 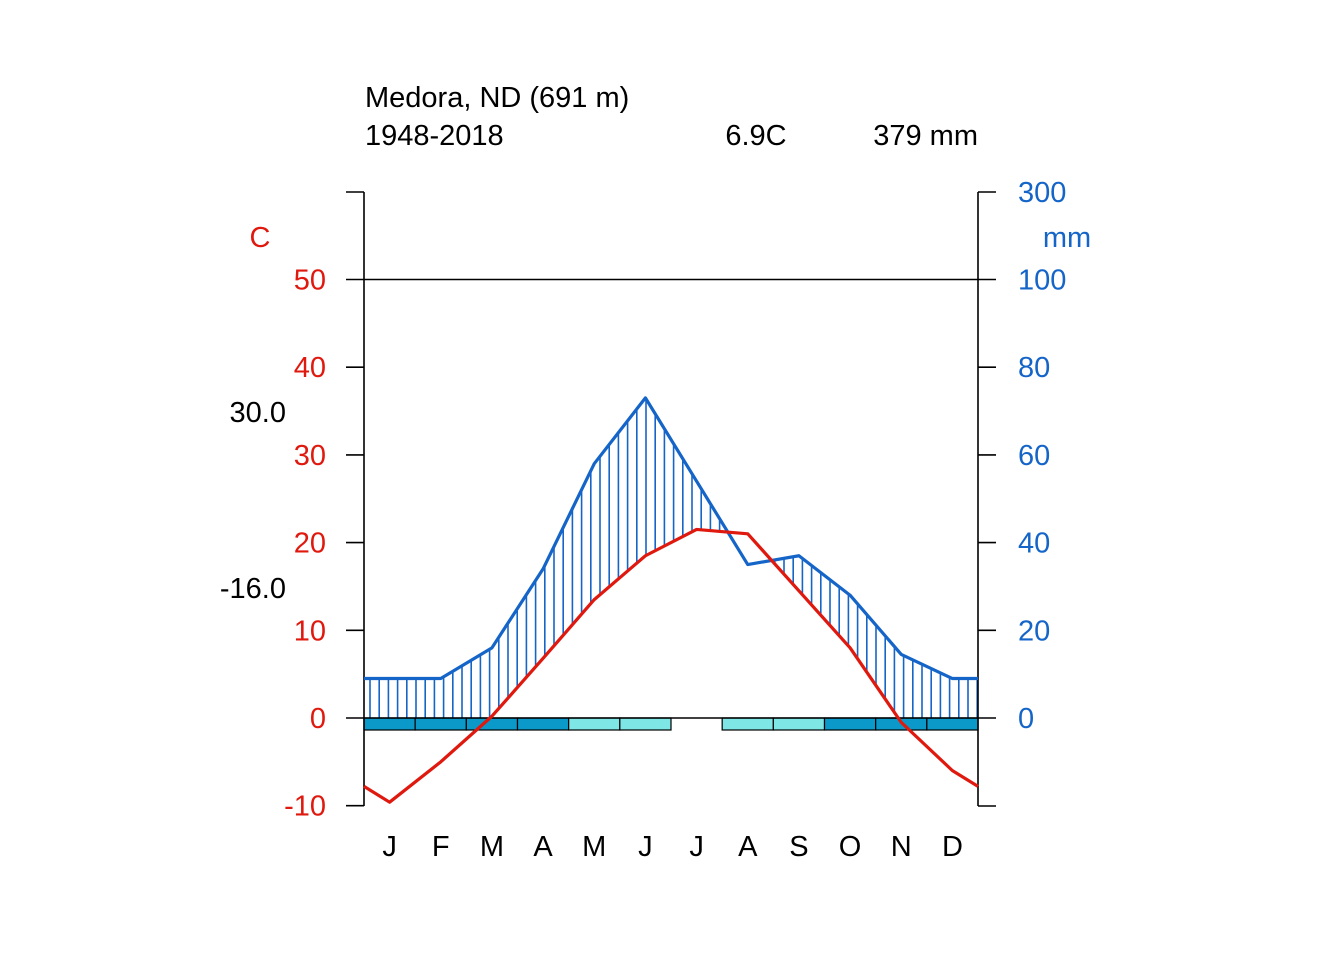 I want to click on month-label: D, so click(x=952, y=847).